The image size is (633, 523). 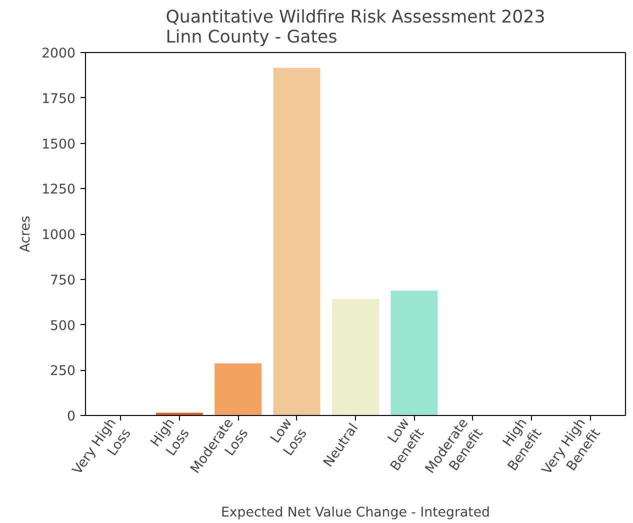 I want to click on y-axis-title: Acres, so click(x=26, y=234).